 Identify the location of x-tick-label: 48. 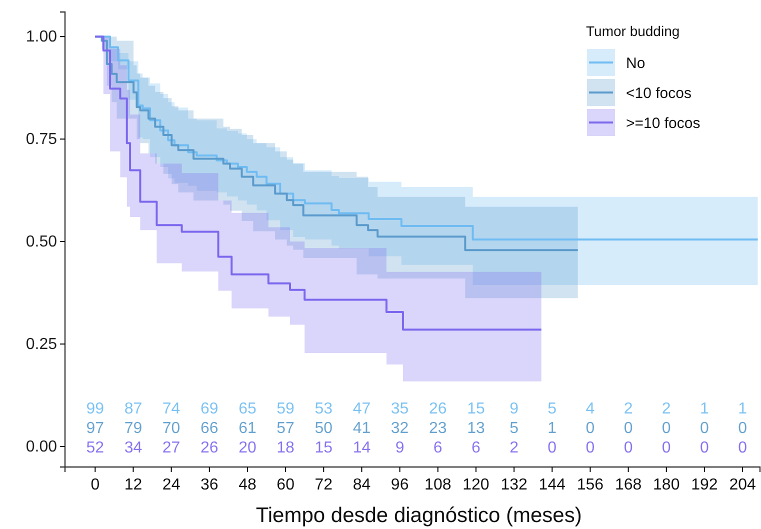
(247, 485).